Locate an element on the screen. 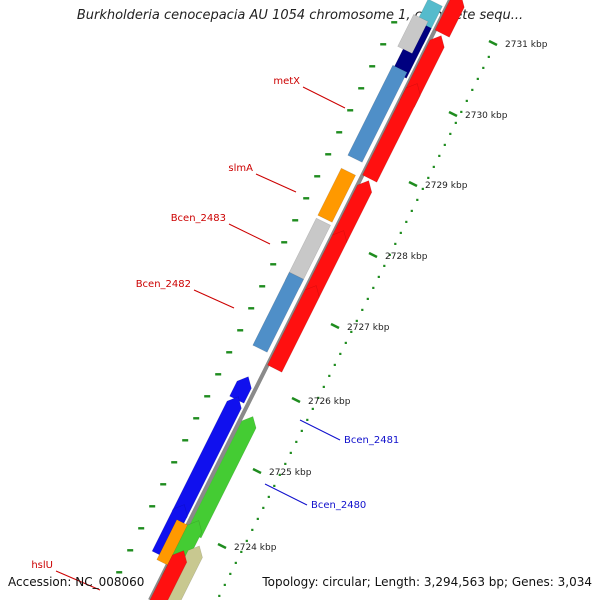 The width and height of the screenshot is (600, 600). gene-block-metx is located at coordinates (377, 113).